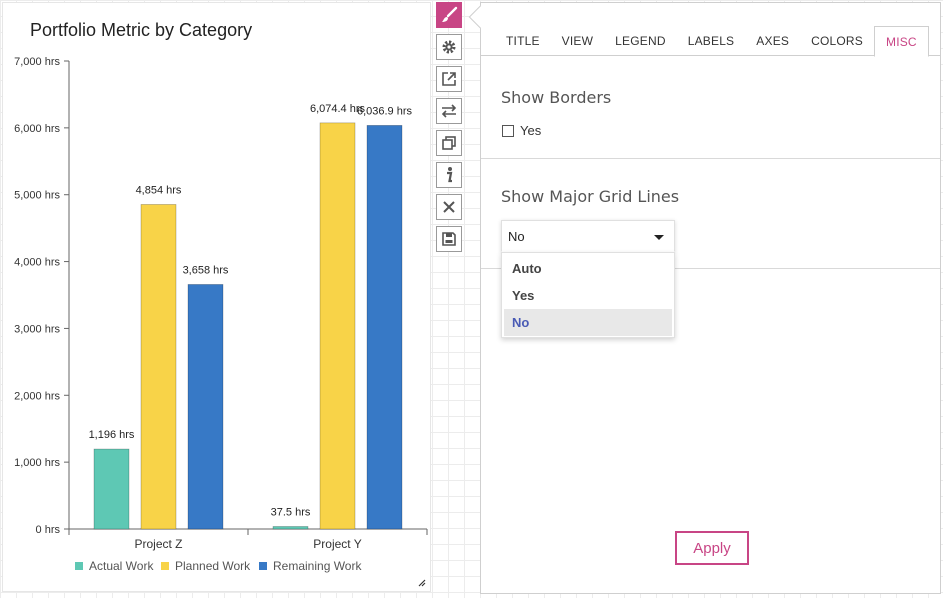 The width and height of the screenshot is (943, 598). I want to click on close-icon, so click(449, 207).